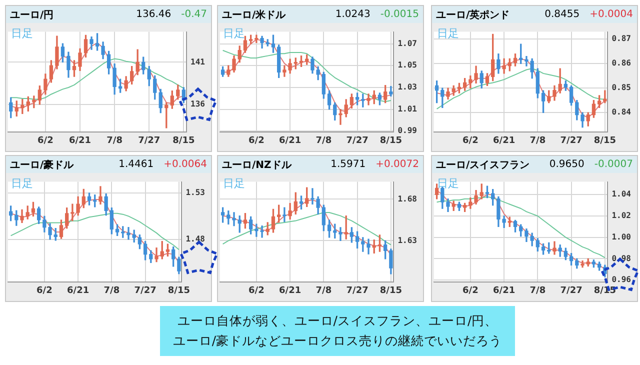 The width and height of the screenshot is (640, 365). What do you see at coordinates (196, 239) in the screenshot?
I see `y-tick-label: 1.48` at bounding box center [196, 239].